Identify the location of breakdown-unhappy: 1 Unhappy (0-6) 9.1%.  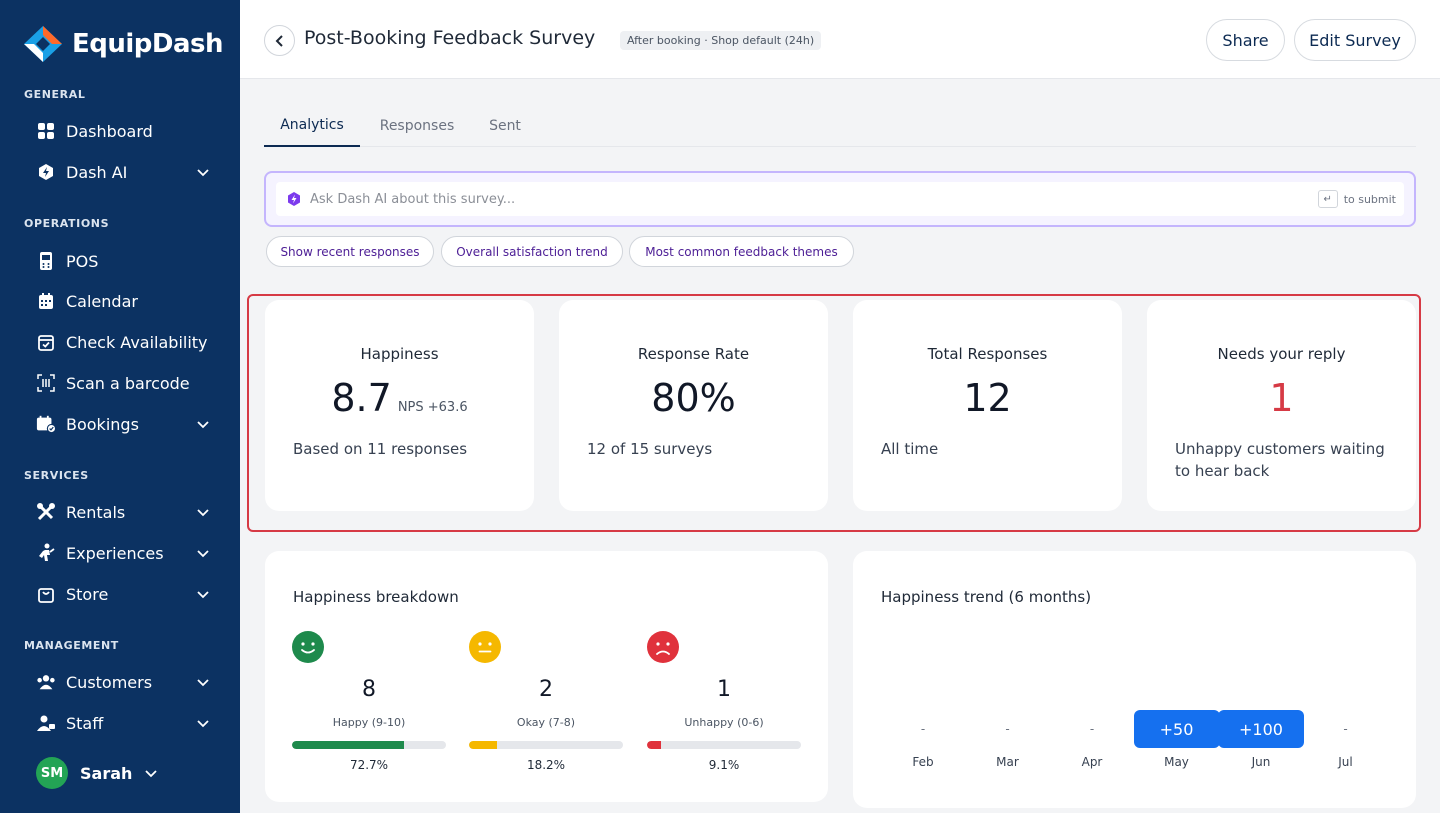
(724, 701).